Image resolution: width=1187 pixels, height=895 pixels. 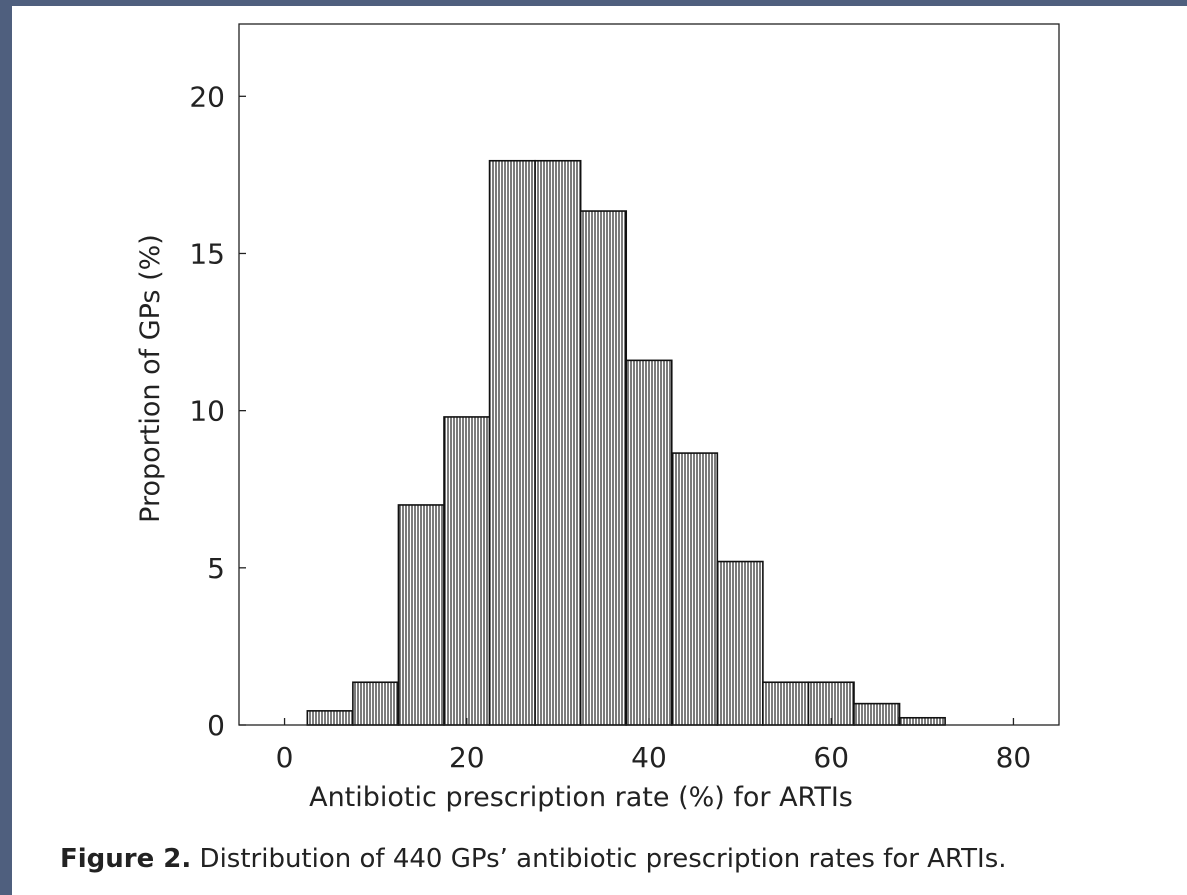 I want to click on y-tick-label: 15, so click(x=207, y=253).